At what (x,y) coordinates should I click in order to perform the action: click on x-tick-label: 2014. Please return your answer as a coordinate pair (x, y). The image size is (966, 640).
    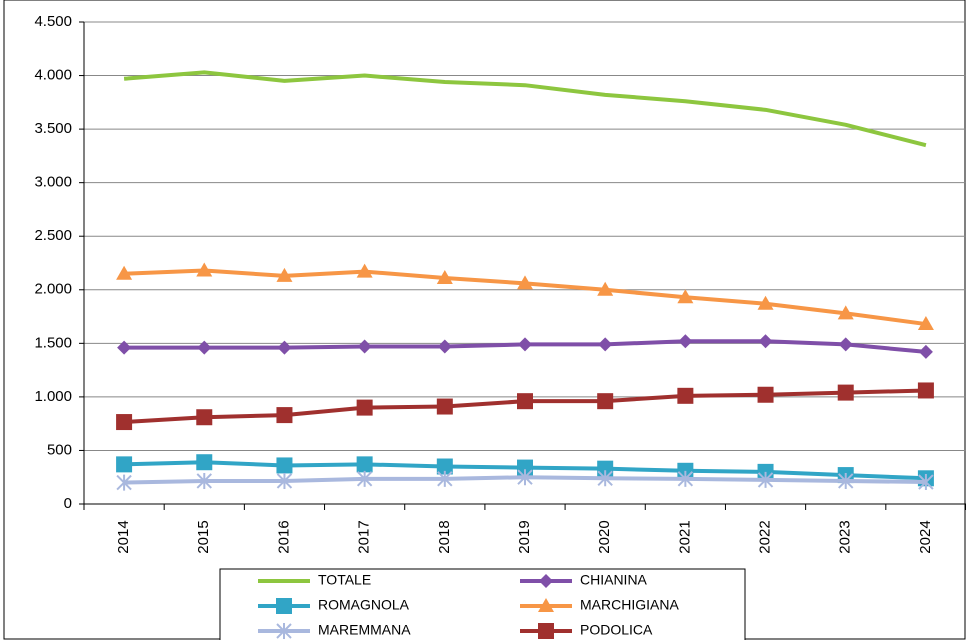
    Looking at the image, I should click on (123, 536).